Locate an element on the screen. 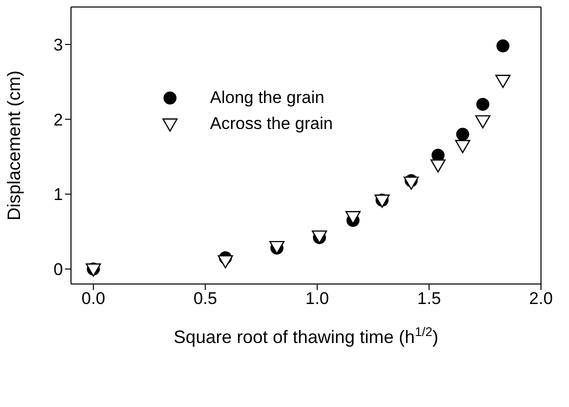 This screenshot has height=407, width=569. y-tick-label: 3 is located at coordinates (58, 44).